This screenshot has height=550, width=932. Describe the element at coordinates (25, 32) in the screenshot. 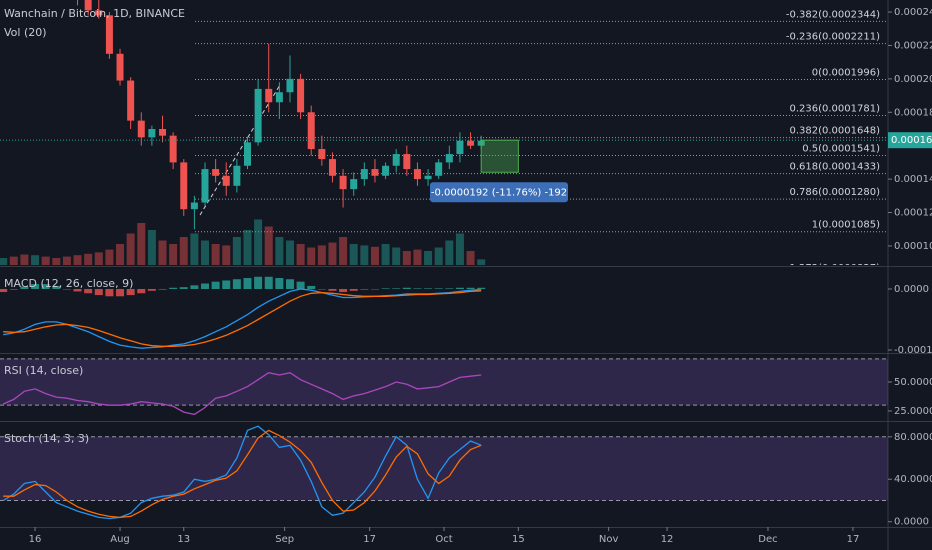

I see `volume-title: Vol (20)` at that location.